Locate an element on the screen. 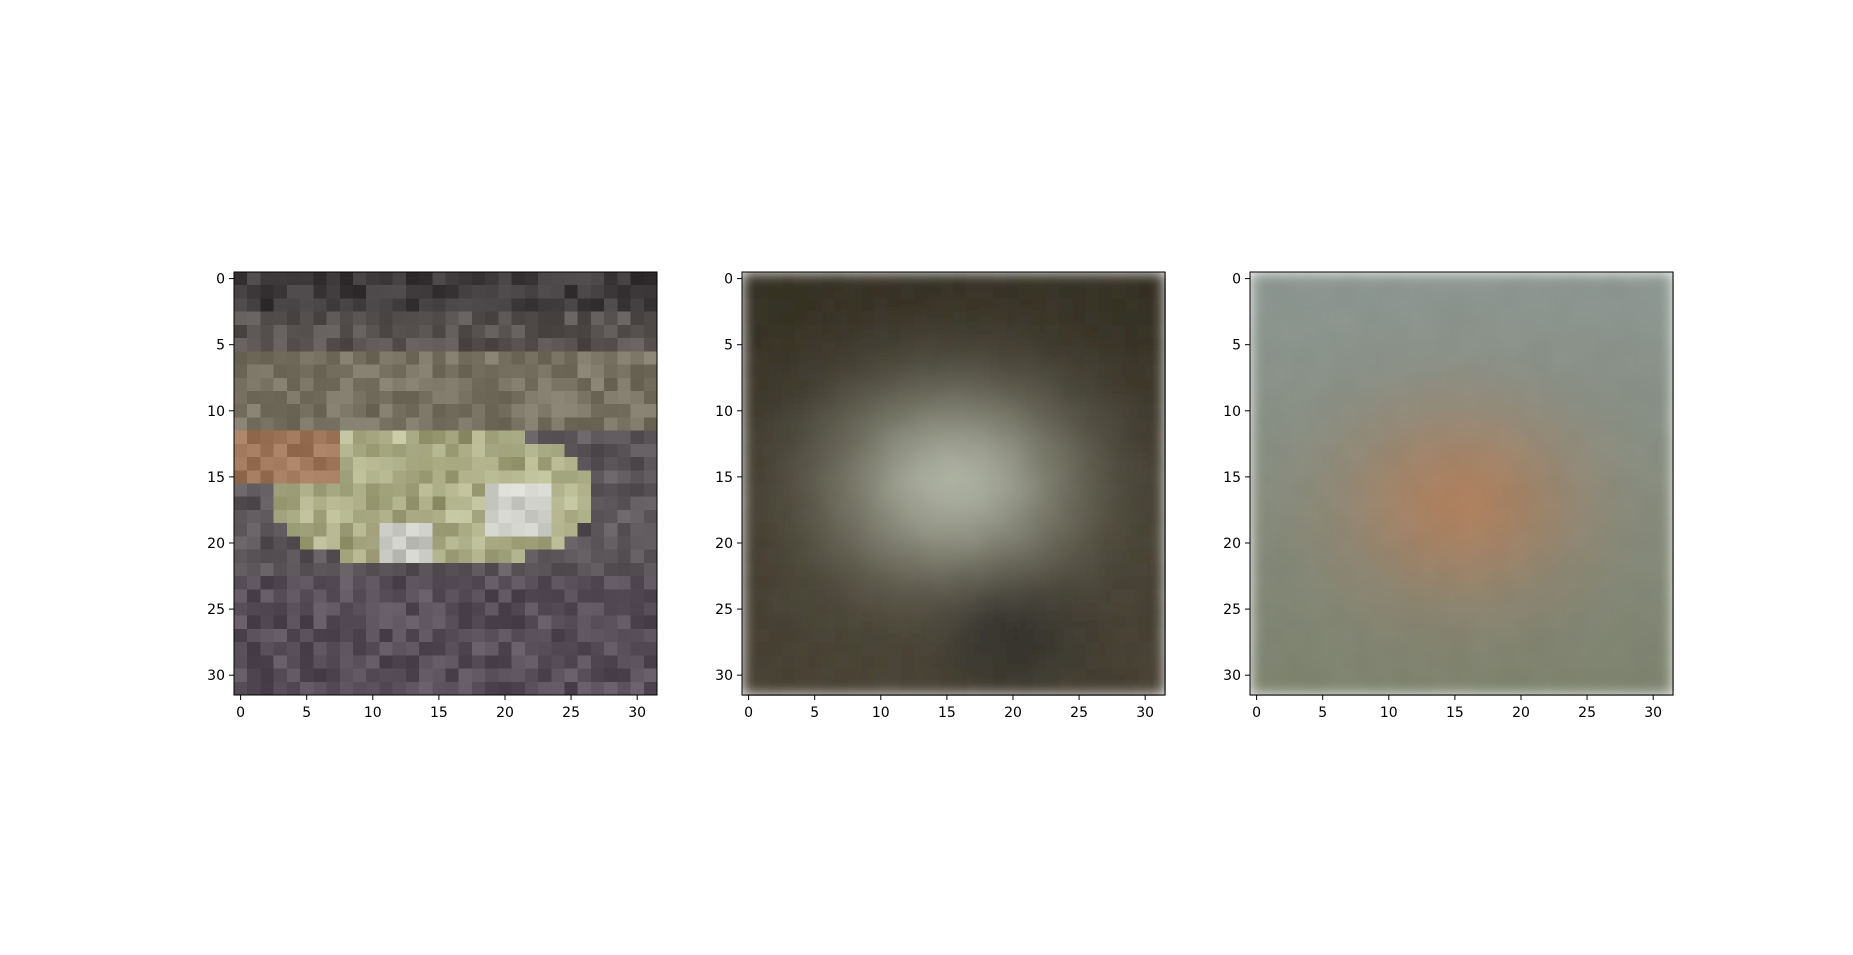  panel-2-image is located at coordinates (954, 484).